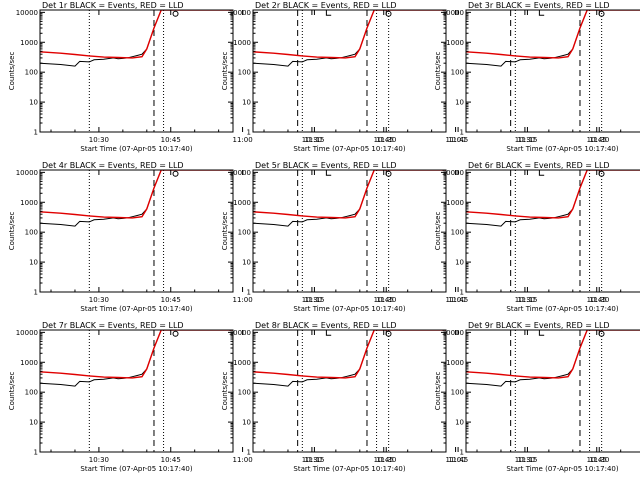 The image size is (640, 480). What do you see at coordinates (136, 354) in the screenshot?
I see `panel-7-lld-series-line` at bounding box center [136, 354].